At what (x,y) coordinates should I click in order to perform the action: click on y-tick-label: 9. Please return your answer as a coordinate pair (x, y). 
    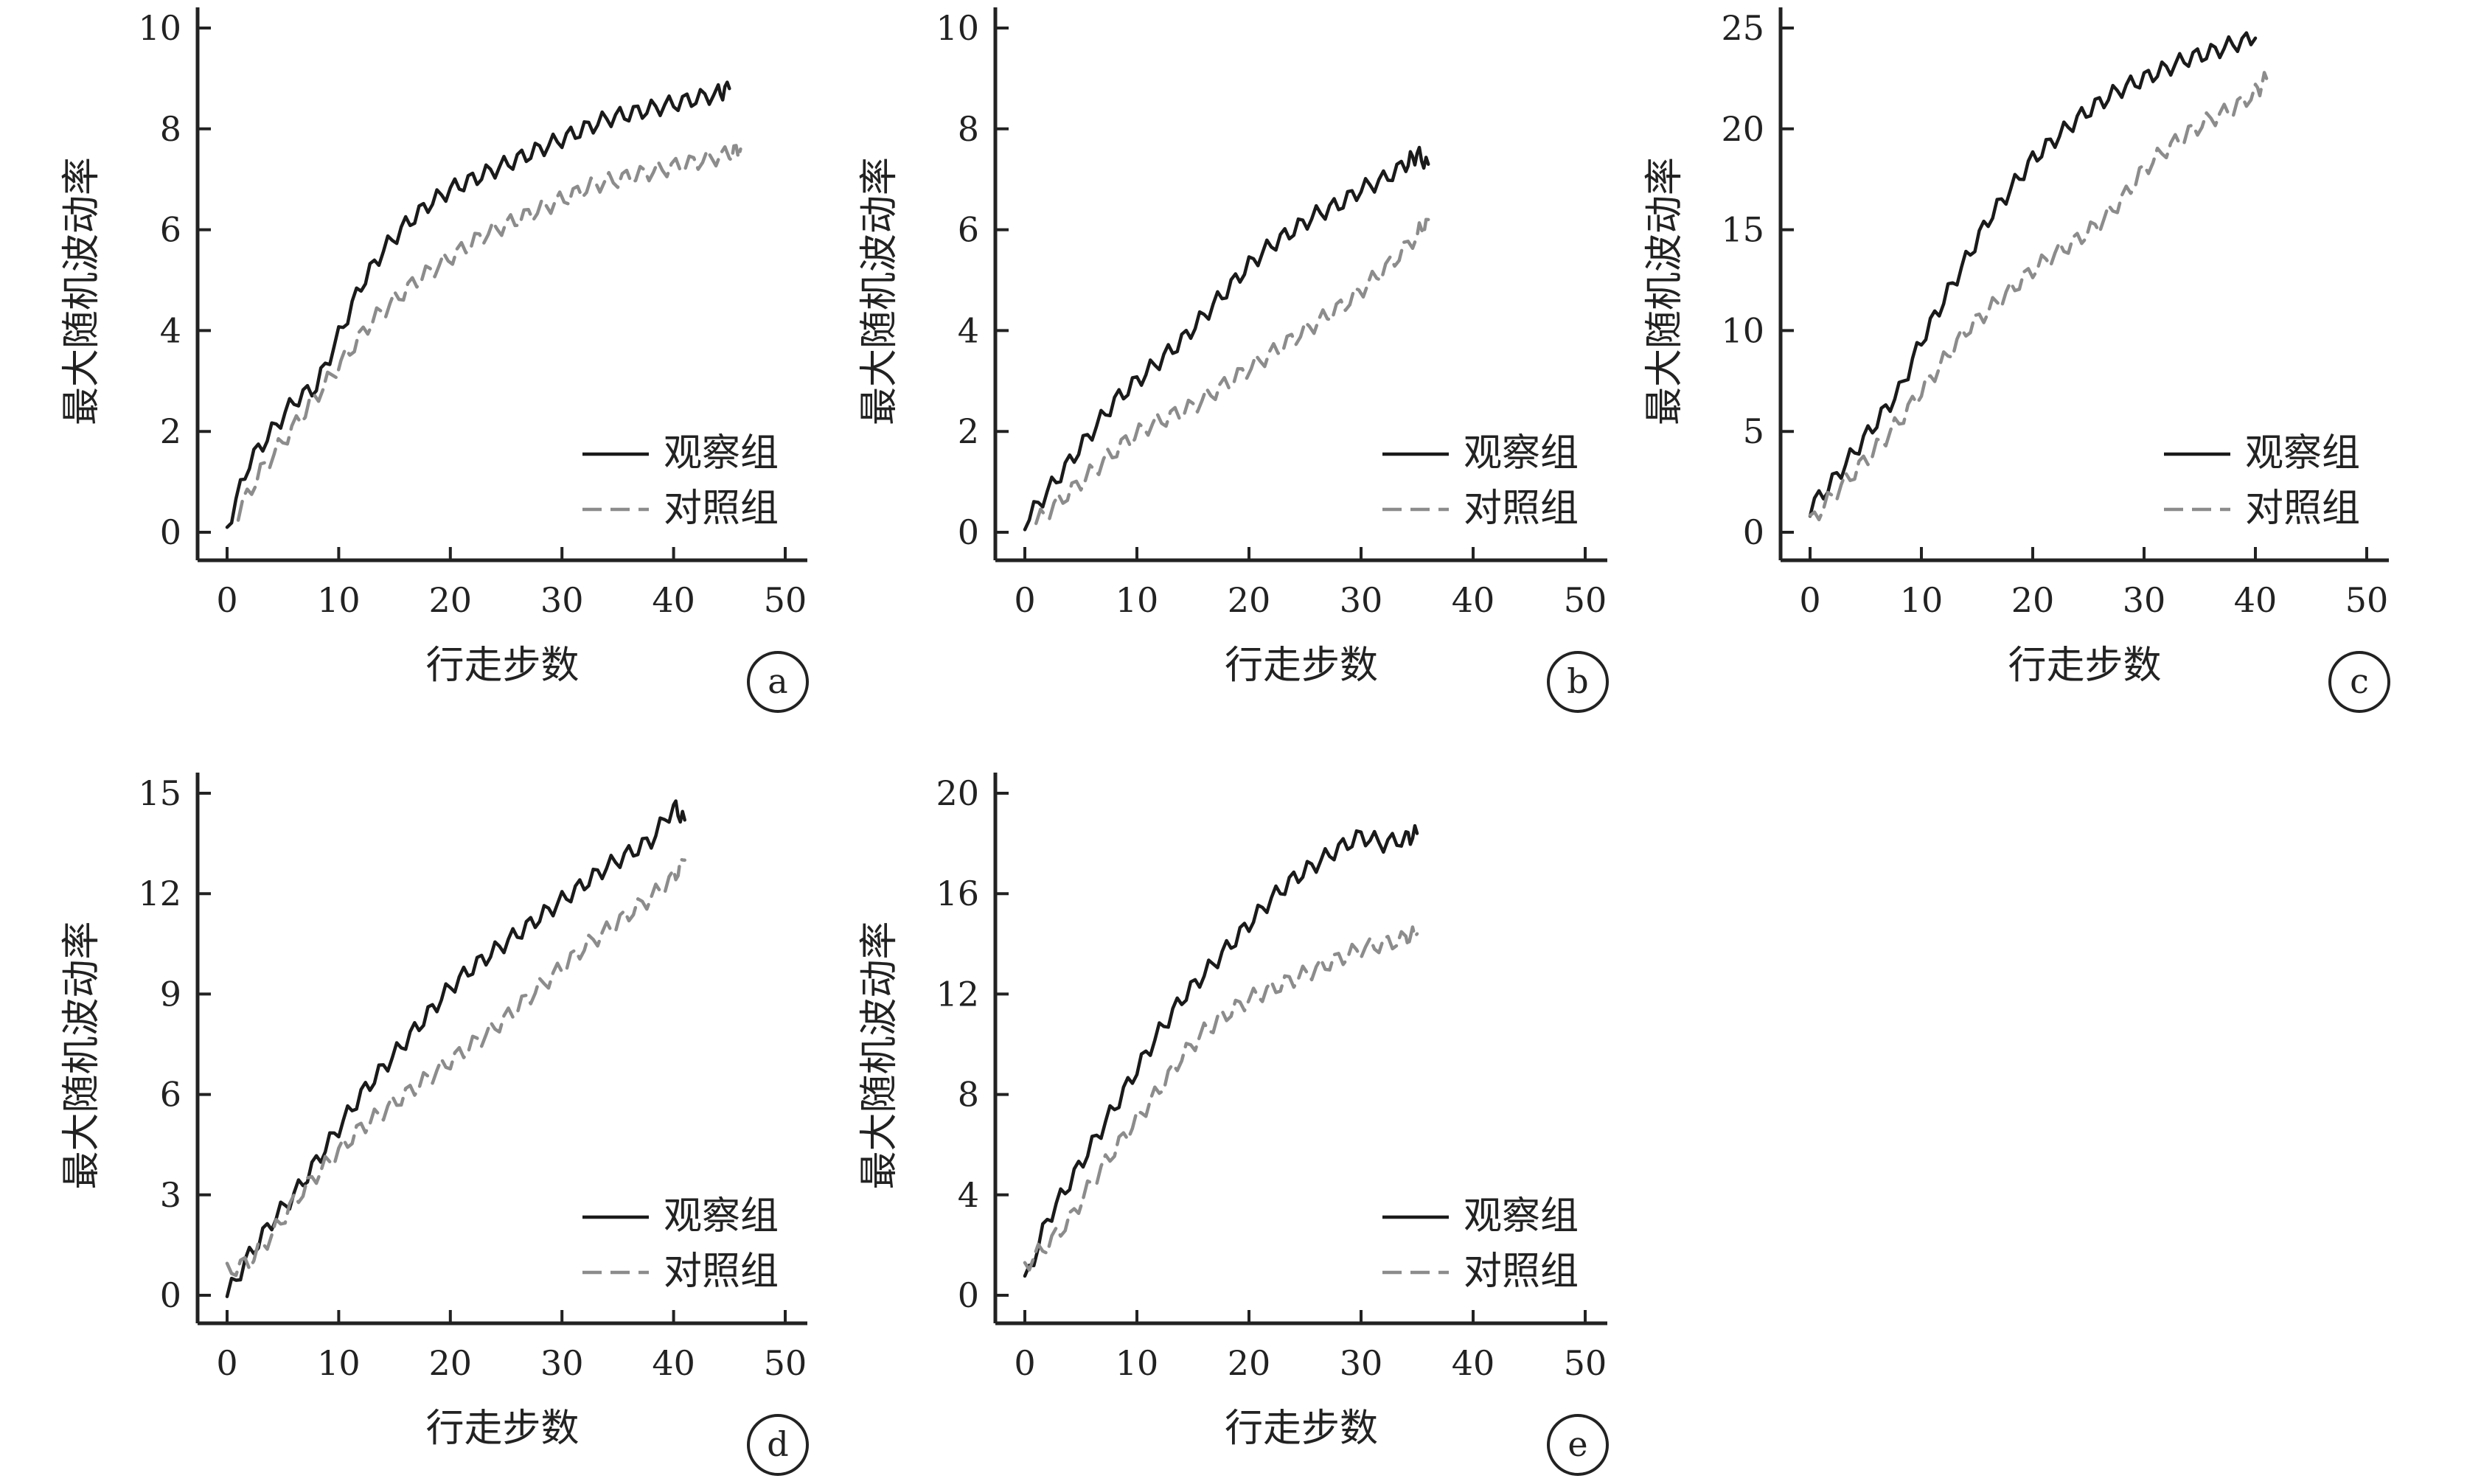
    Looking at the image, I should click on (170, 994).